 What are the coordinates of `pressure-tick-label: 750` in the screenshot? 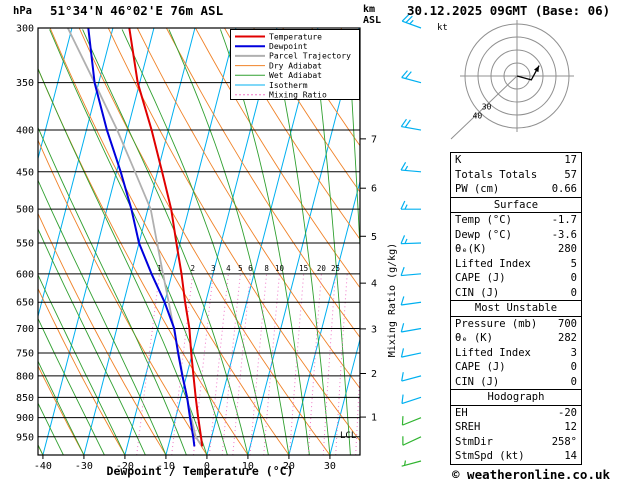 It's located at (25, 353).